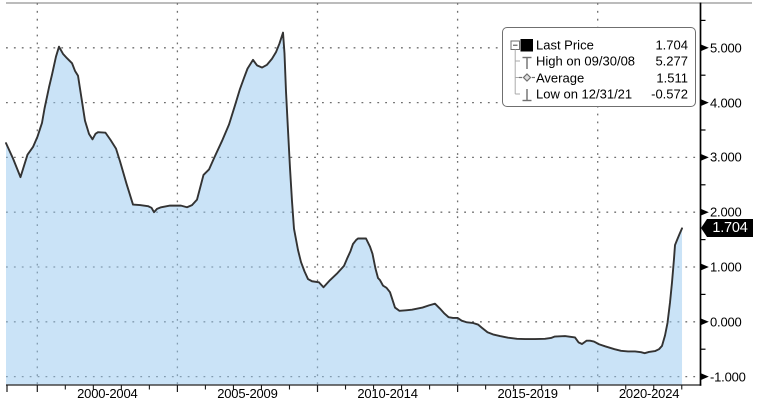 Image resolution: width=760 pixels, height=405 pixels. Describe the element at coordinates (728, 377) in the screenshot. I see `y-axis-label: -1.000` at that location.